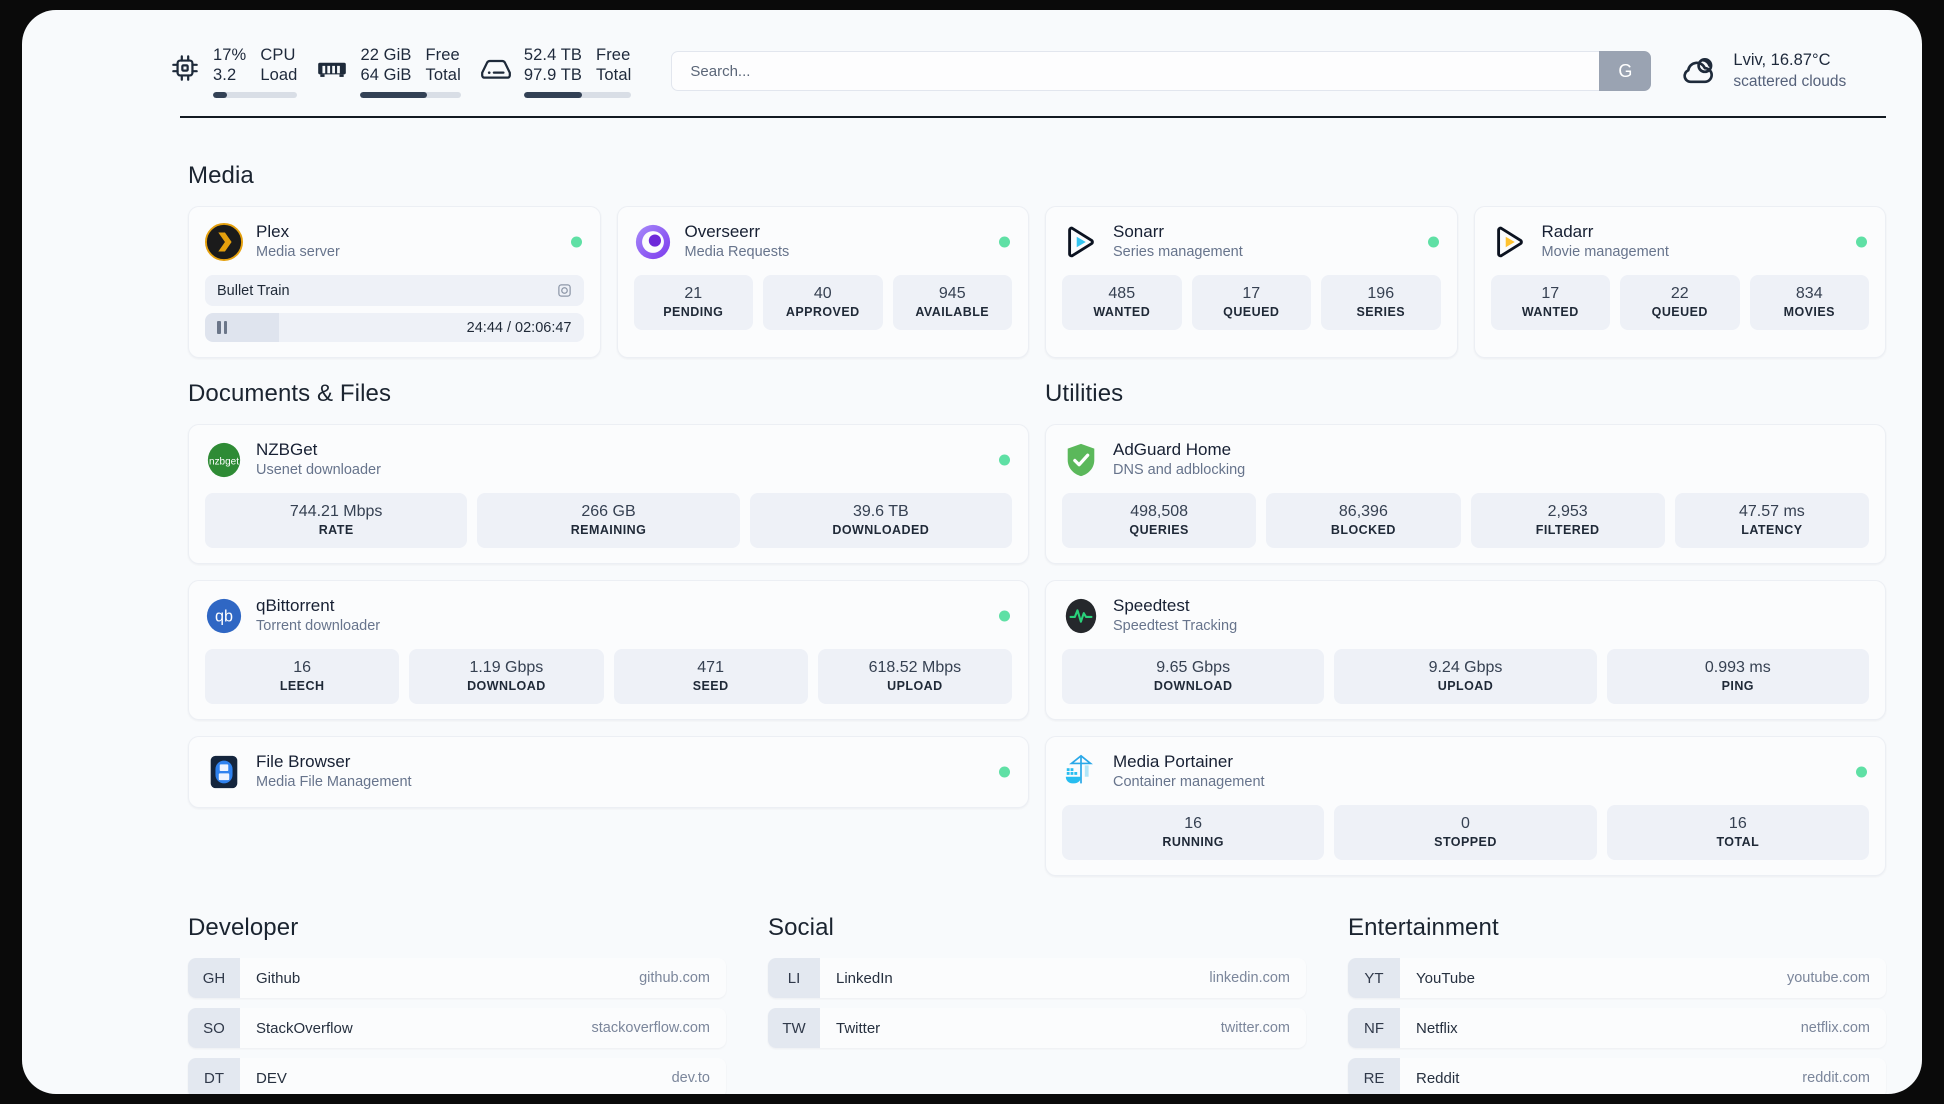 The image size is (1944, 1104). What do you see at coordinates (1081, 460) in the screenshot?
I see `adguard-logo` at bounding box center [1081, 460].